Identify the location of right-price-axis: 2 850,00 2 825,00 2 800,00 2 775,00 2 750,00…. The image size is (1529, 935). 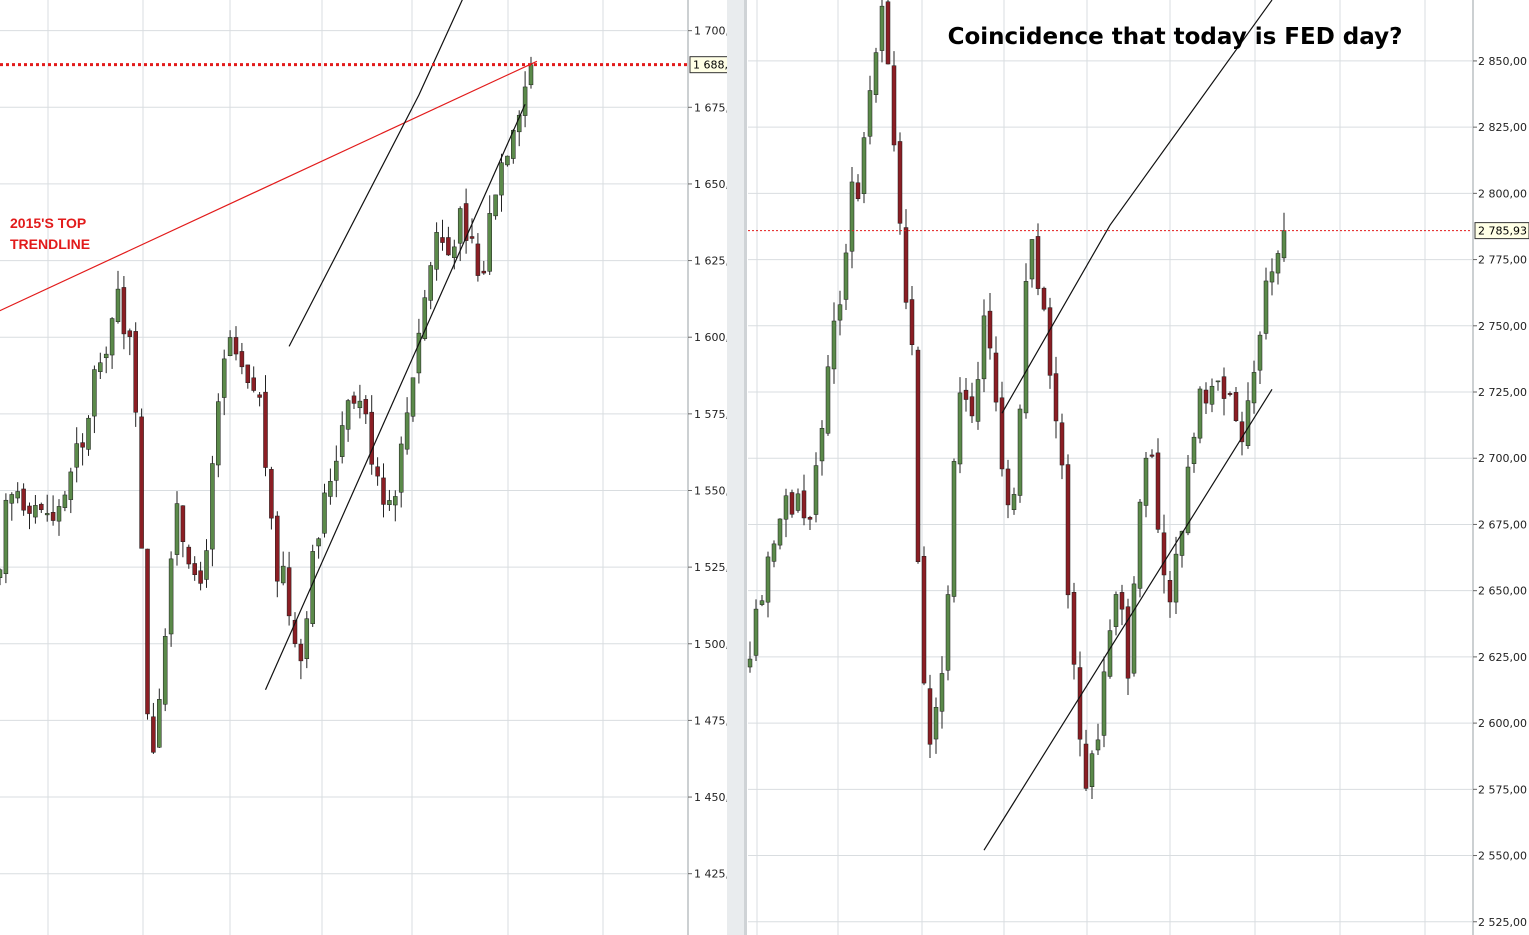
(1501, 492).